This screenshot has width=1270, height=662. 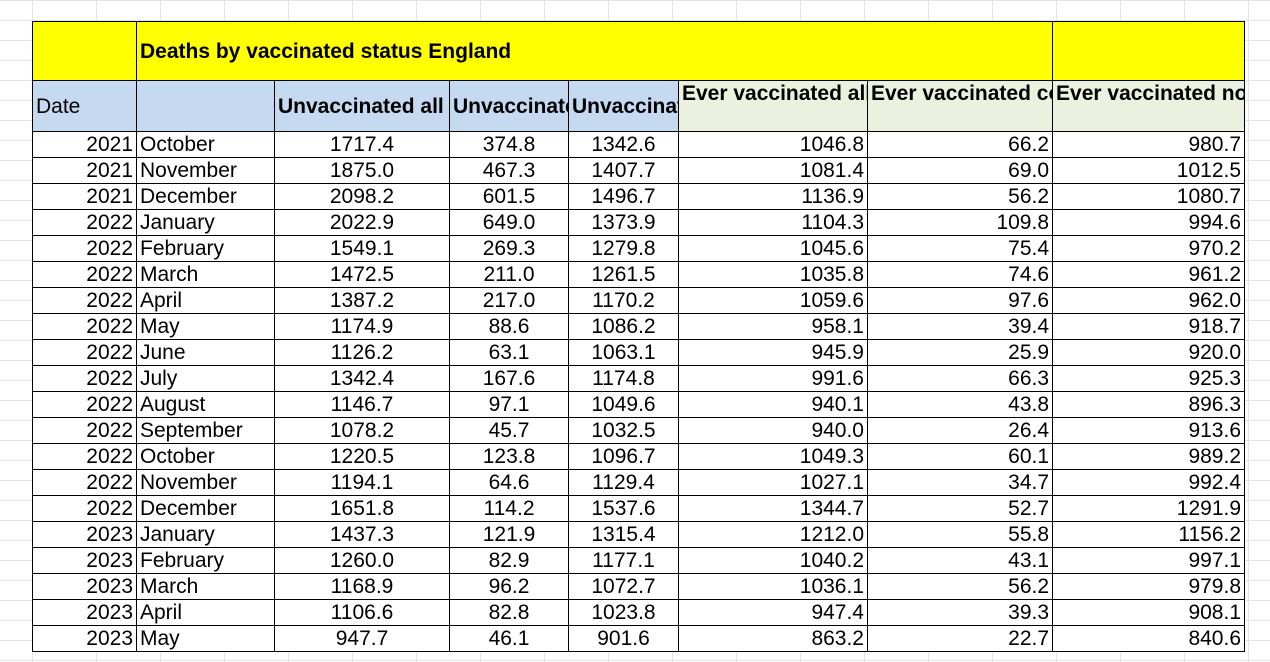 I want to click on cell-ever-vaccinated-all-cause: 1035.8, so click(x=773, y=274).